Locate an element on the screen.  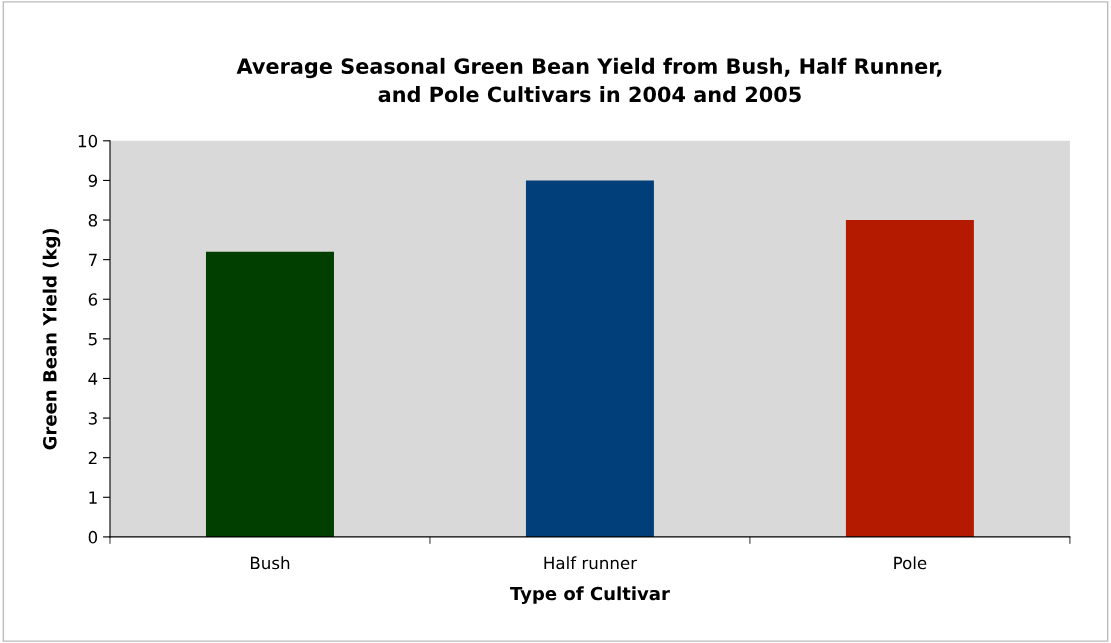
y-tick-label: 1 is located at coordinates (93, 497).